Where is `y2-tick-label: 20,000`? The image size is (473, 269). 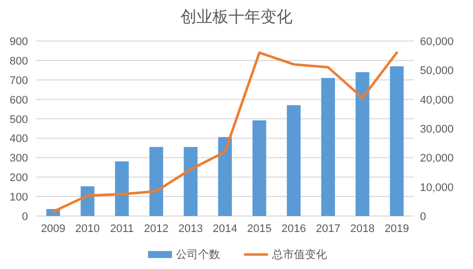
y2-tick-label: 20,000 is located at coordinates (437, 158).